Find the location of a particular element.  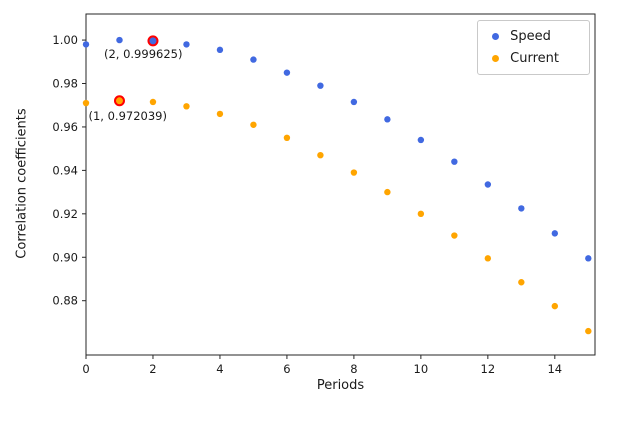

legend-item-current: Current is located at coordinates (525, 58).